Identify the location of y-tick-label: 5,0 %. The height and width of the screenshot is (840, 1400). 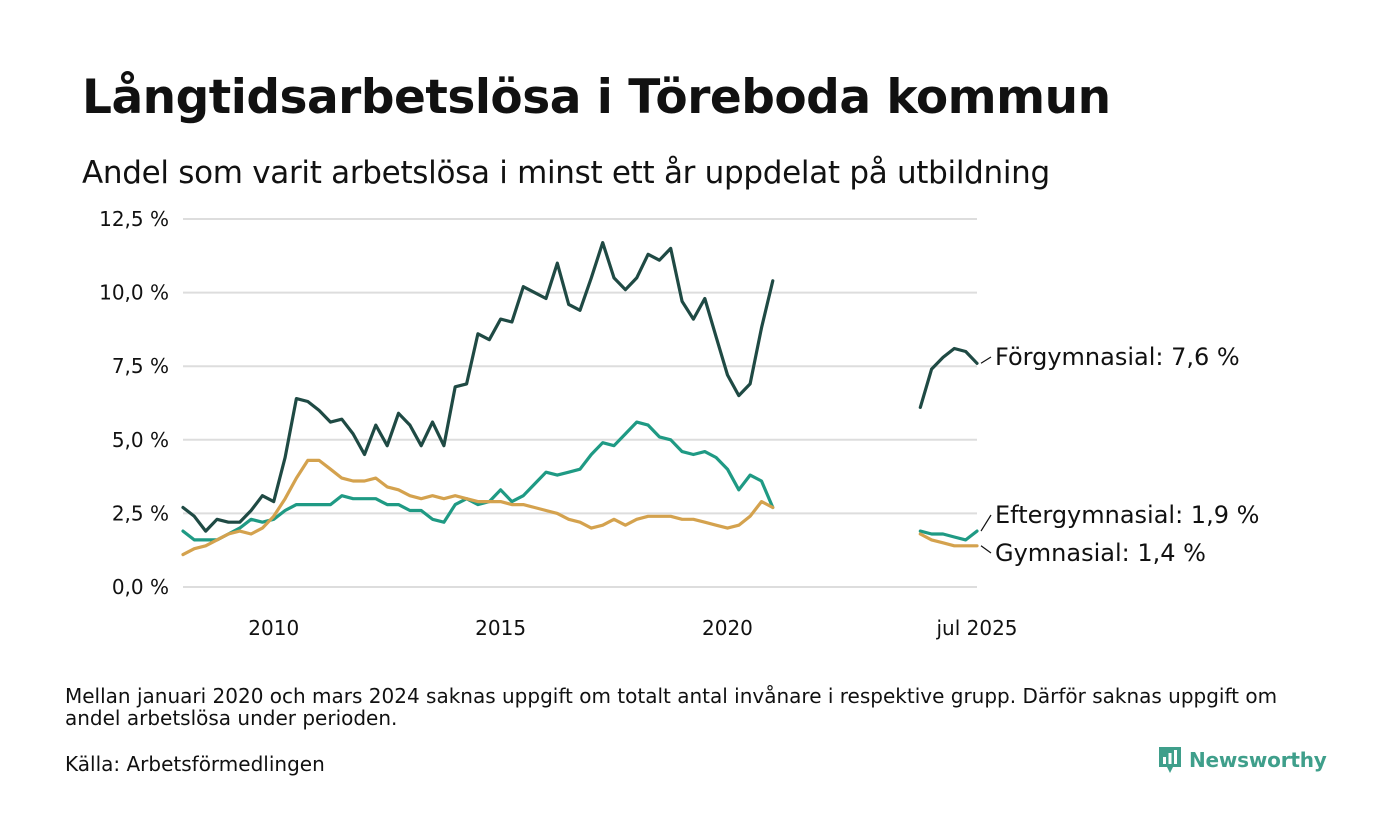
(140, 440).